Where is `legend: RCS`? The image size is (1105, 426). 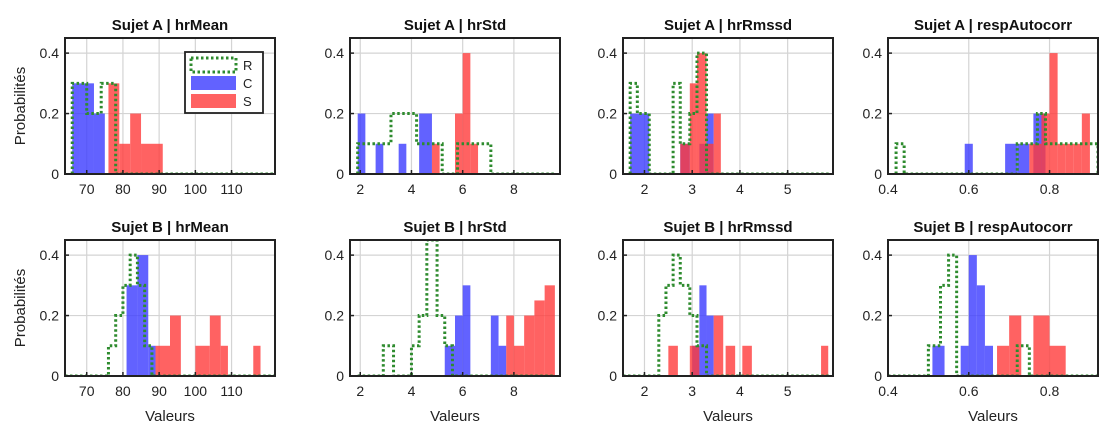 legend: RCS is located at coordinates (224, 82).